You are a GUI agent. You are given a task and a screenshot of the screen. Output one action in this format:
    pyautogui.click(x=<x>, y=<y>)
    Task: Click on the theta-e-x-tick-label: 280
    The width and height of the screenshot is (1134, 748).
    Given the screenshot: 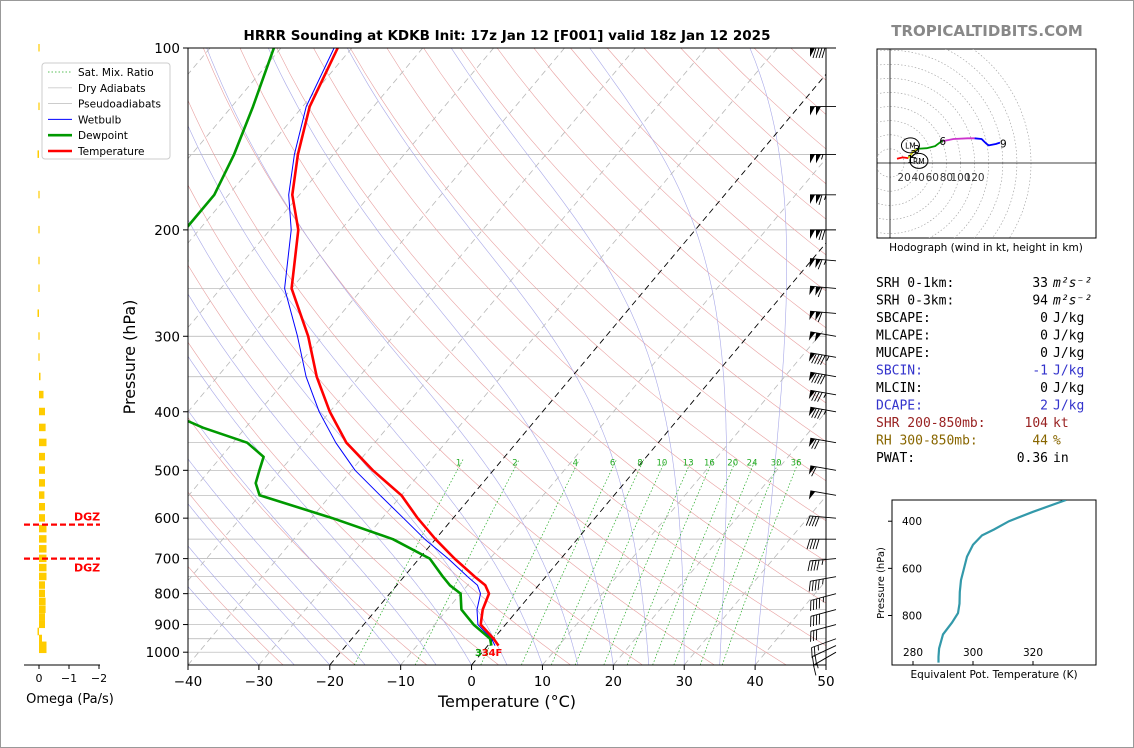 What is the action you would take?
    pyautogui.click(x=913, y=653)
    